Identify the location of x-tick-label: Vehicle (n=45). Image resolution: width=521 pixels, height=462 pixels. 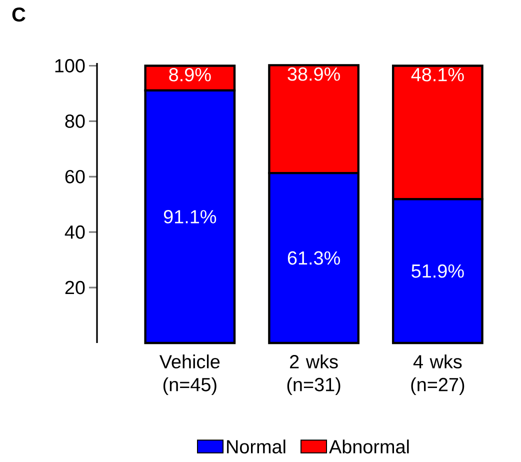
(189, 375).